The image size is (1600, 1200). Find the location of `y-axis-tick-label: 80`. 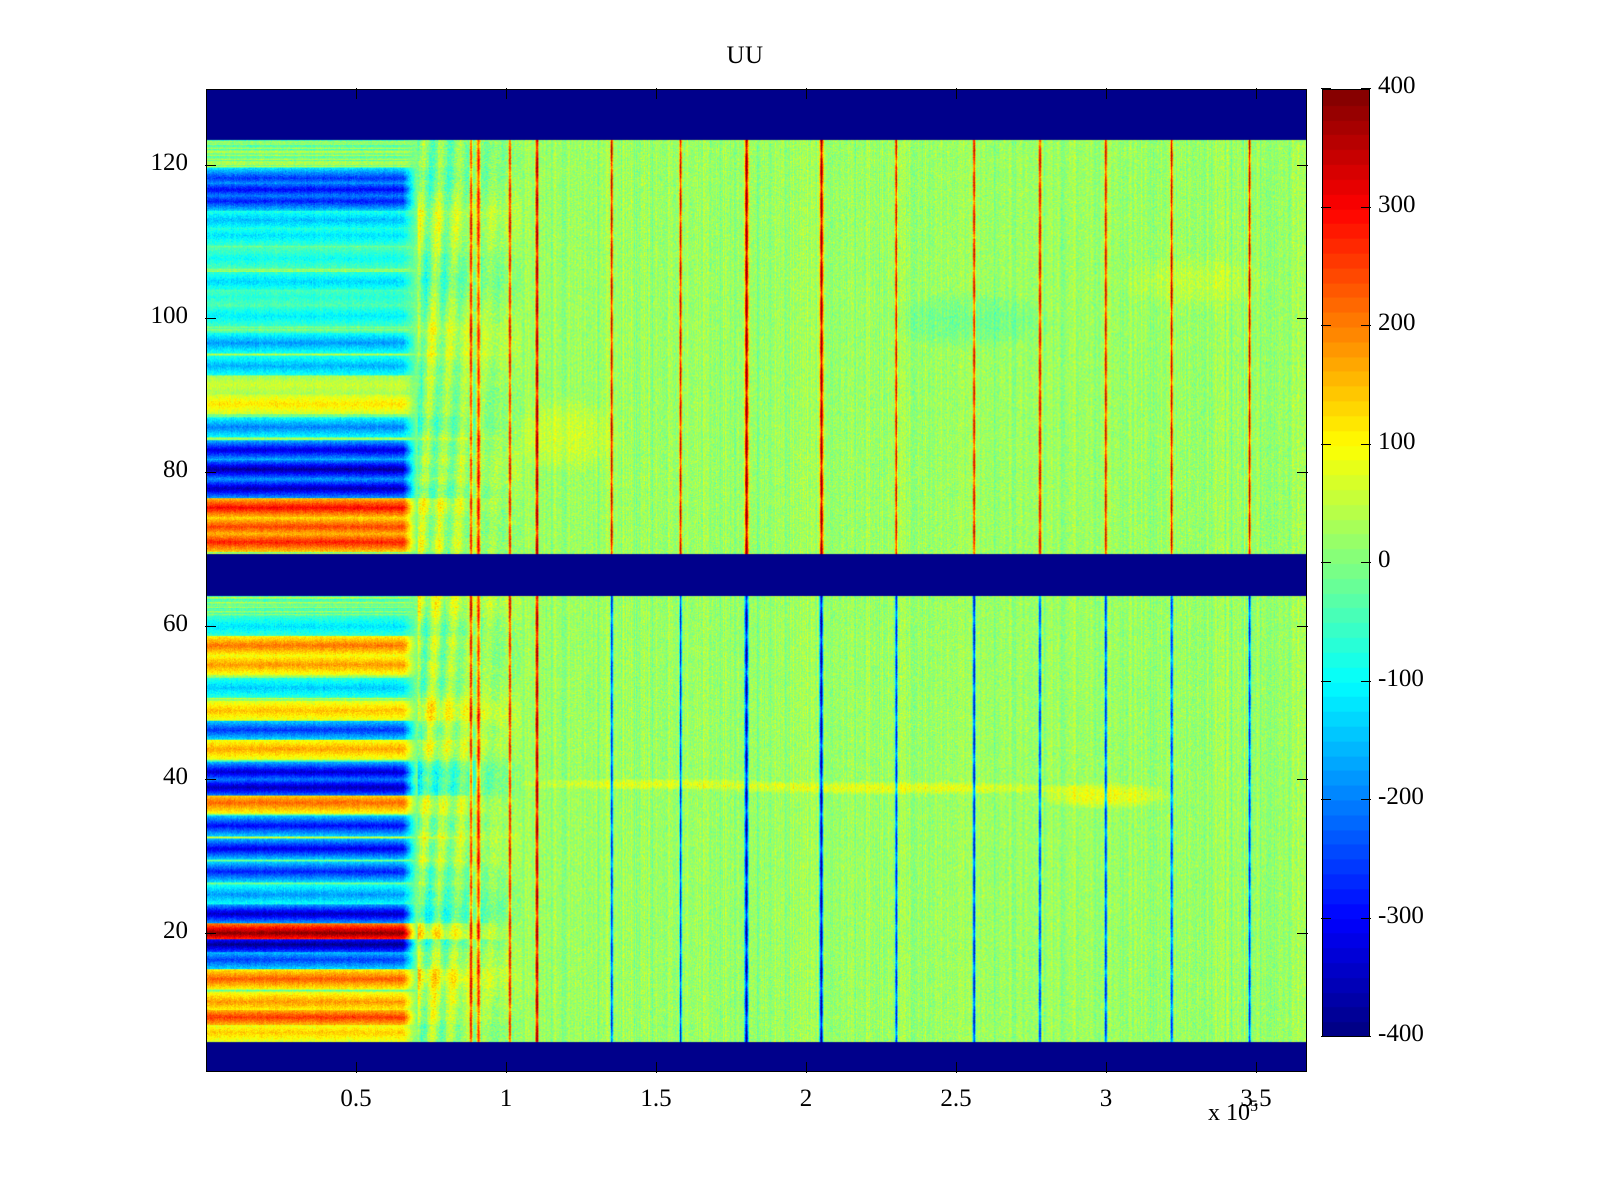

y-axis-tick-label: 80 is located at coordinates (175, 469).